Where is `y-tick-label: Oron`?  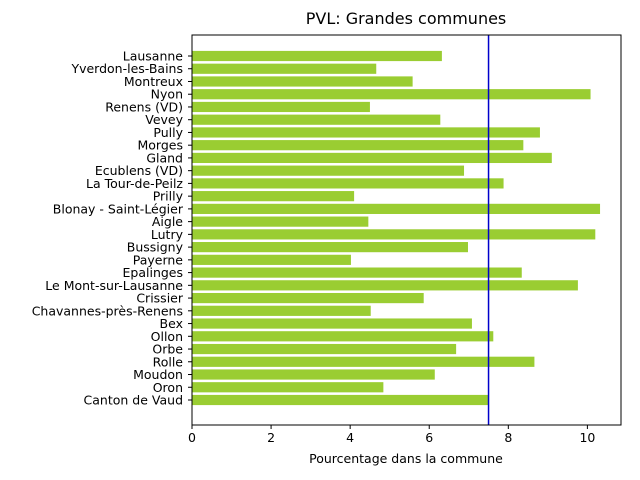 y-tick-label: Oron is located at coordinates (168, 387).